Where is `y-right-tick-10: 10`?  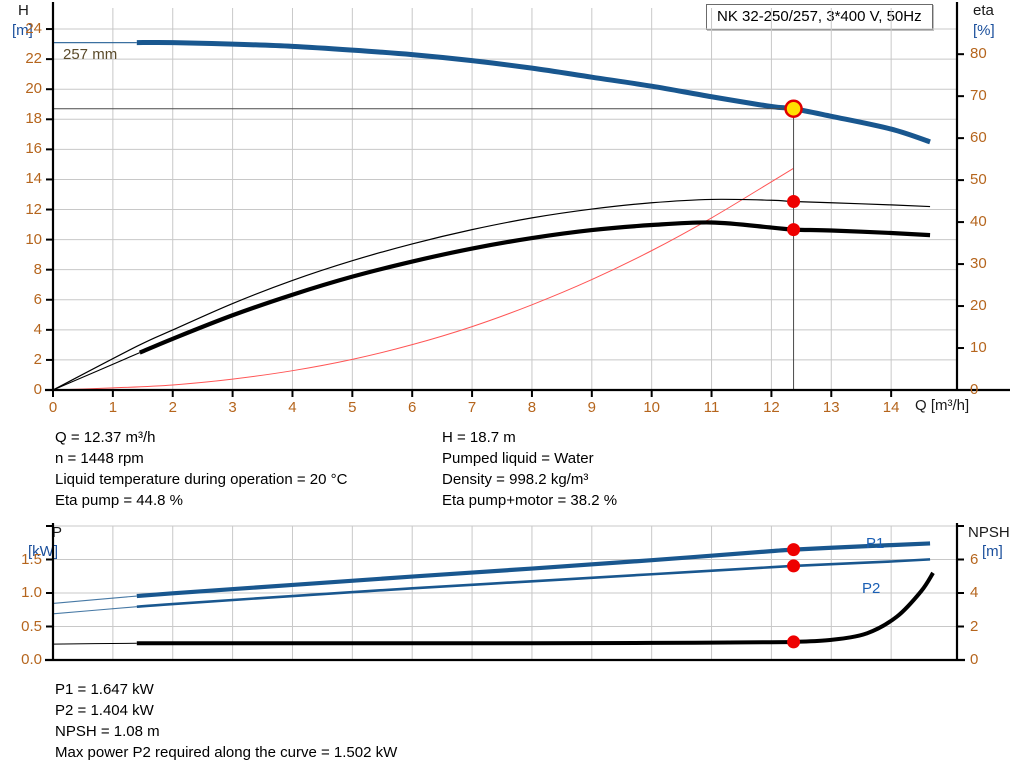
y-right-tick-10: 10 is located at coordinates (978, 348).